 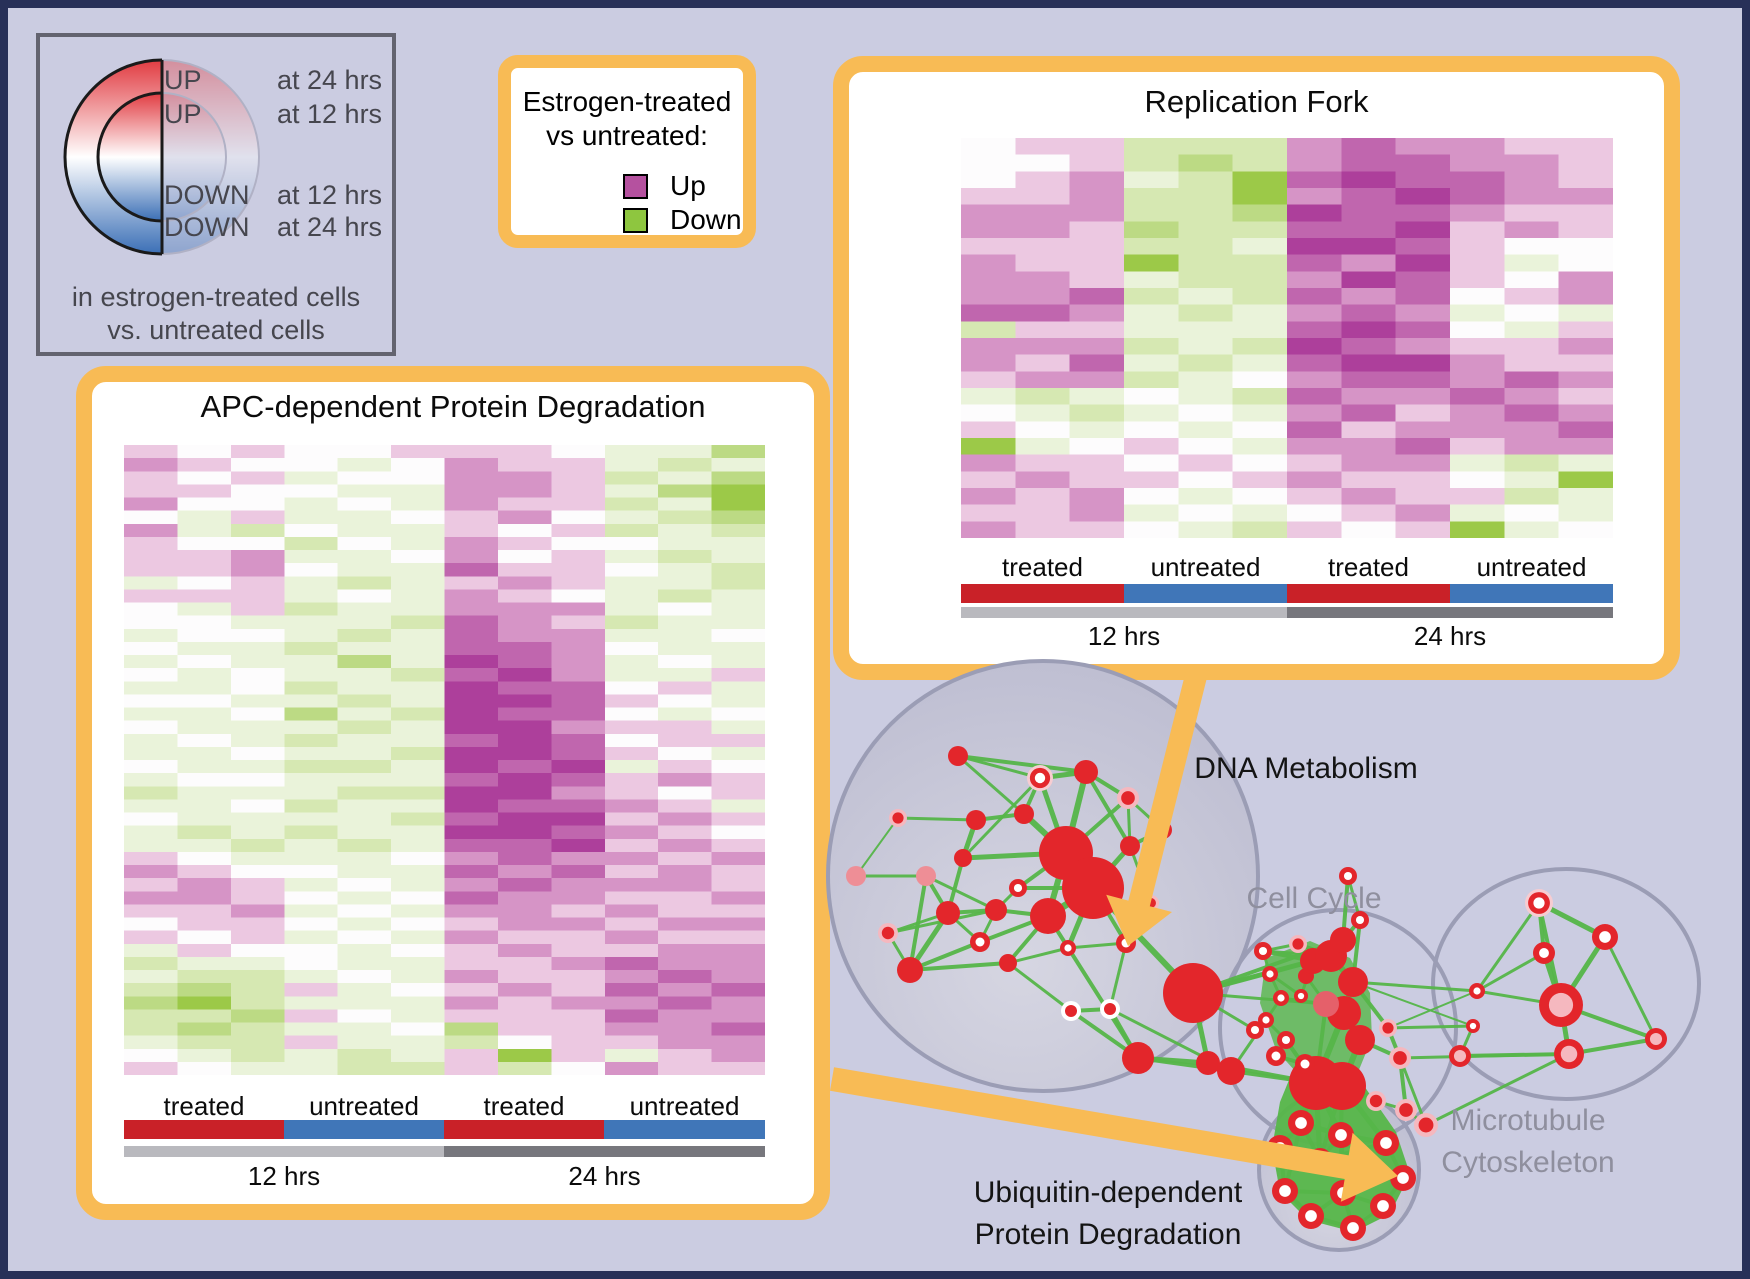 I want to click on rf-group-label-3: untreated, so click(x=1531, y=567).